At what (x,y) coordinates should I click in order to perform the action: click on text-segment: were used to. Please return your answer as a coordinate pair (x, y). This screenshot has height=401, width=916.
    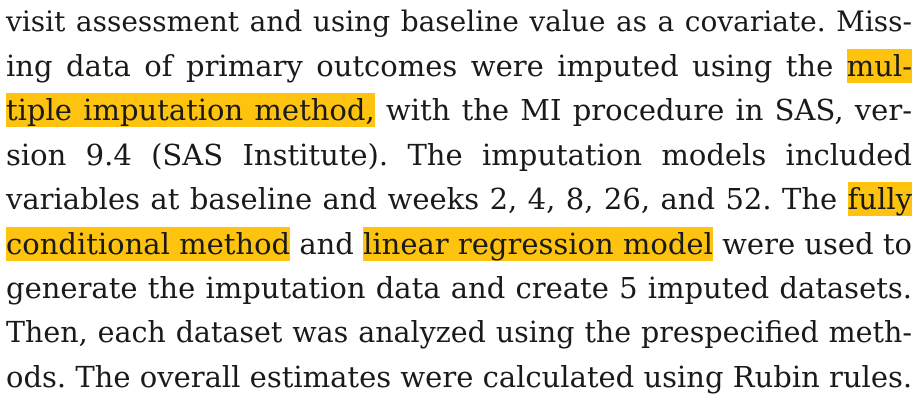
    Looking at the image, I should click on (812, 244).